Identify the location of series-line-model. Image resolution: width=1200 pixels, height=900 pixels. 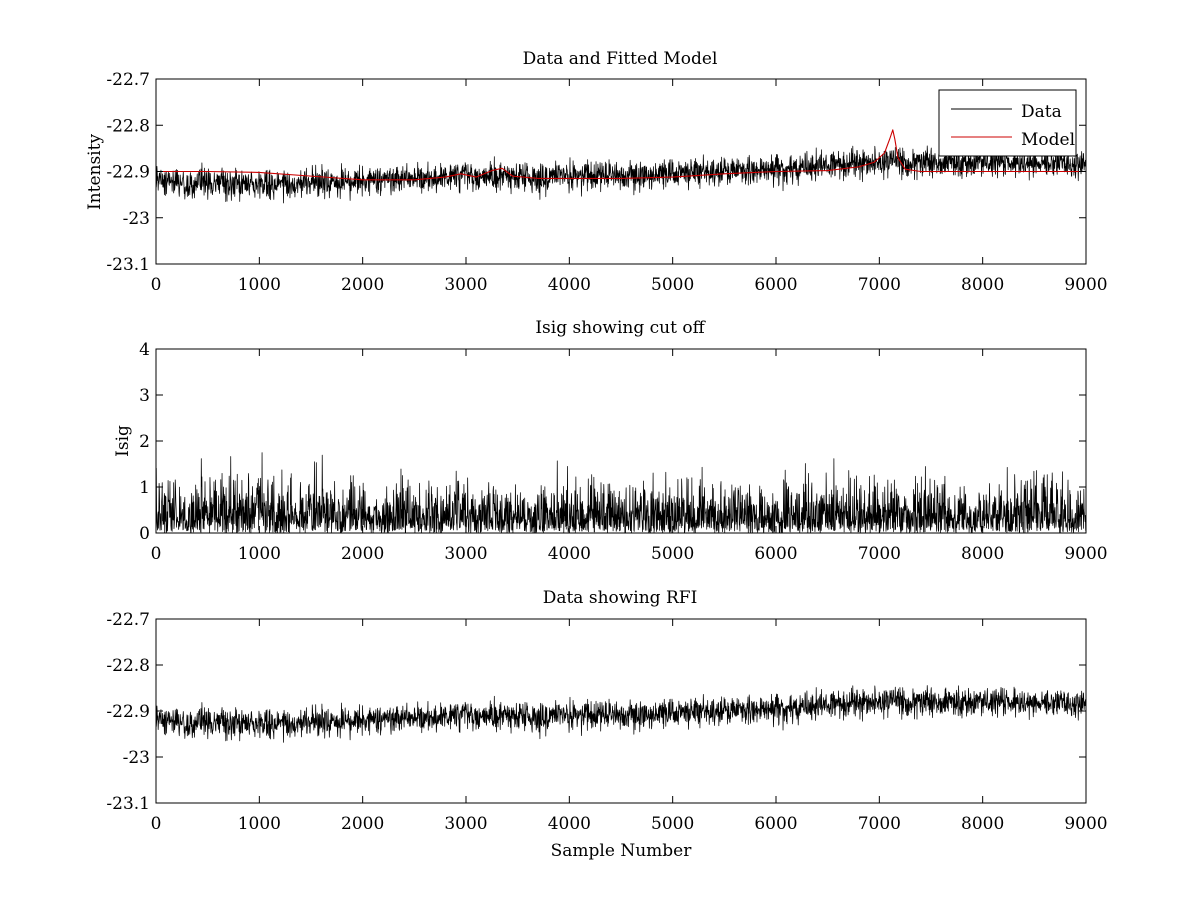
(621, 155).